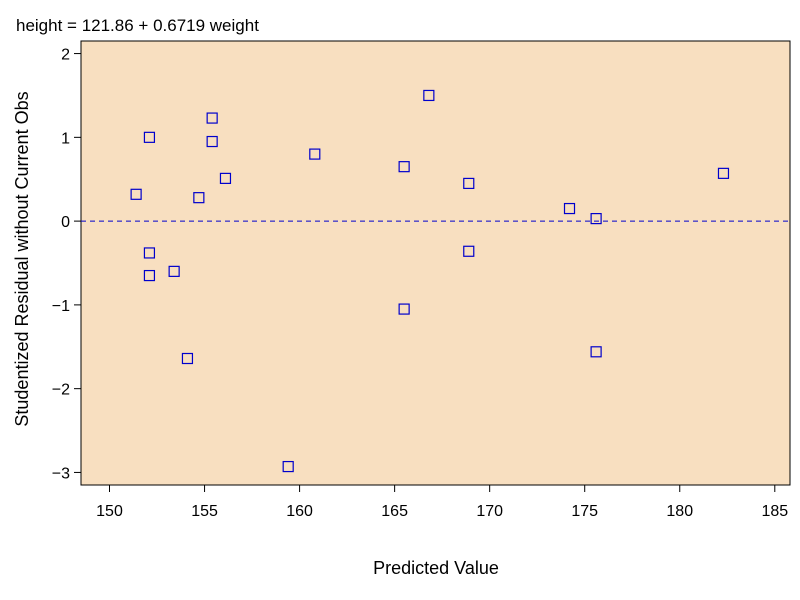 This screenshot has width=800, height=600. Describe the element at coordinates (61, 473) in the screenshot. I see `y-tick-label: −3` at that location.